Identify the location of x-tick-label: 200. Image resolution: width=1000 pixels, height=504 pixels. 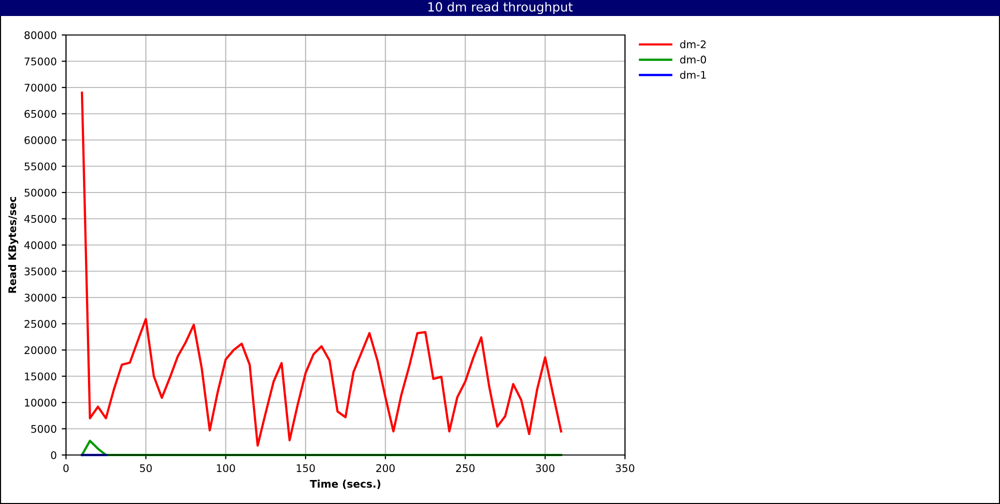
(385, 468).